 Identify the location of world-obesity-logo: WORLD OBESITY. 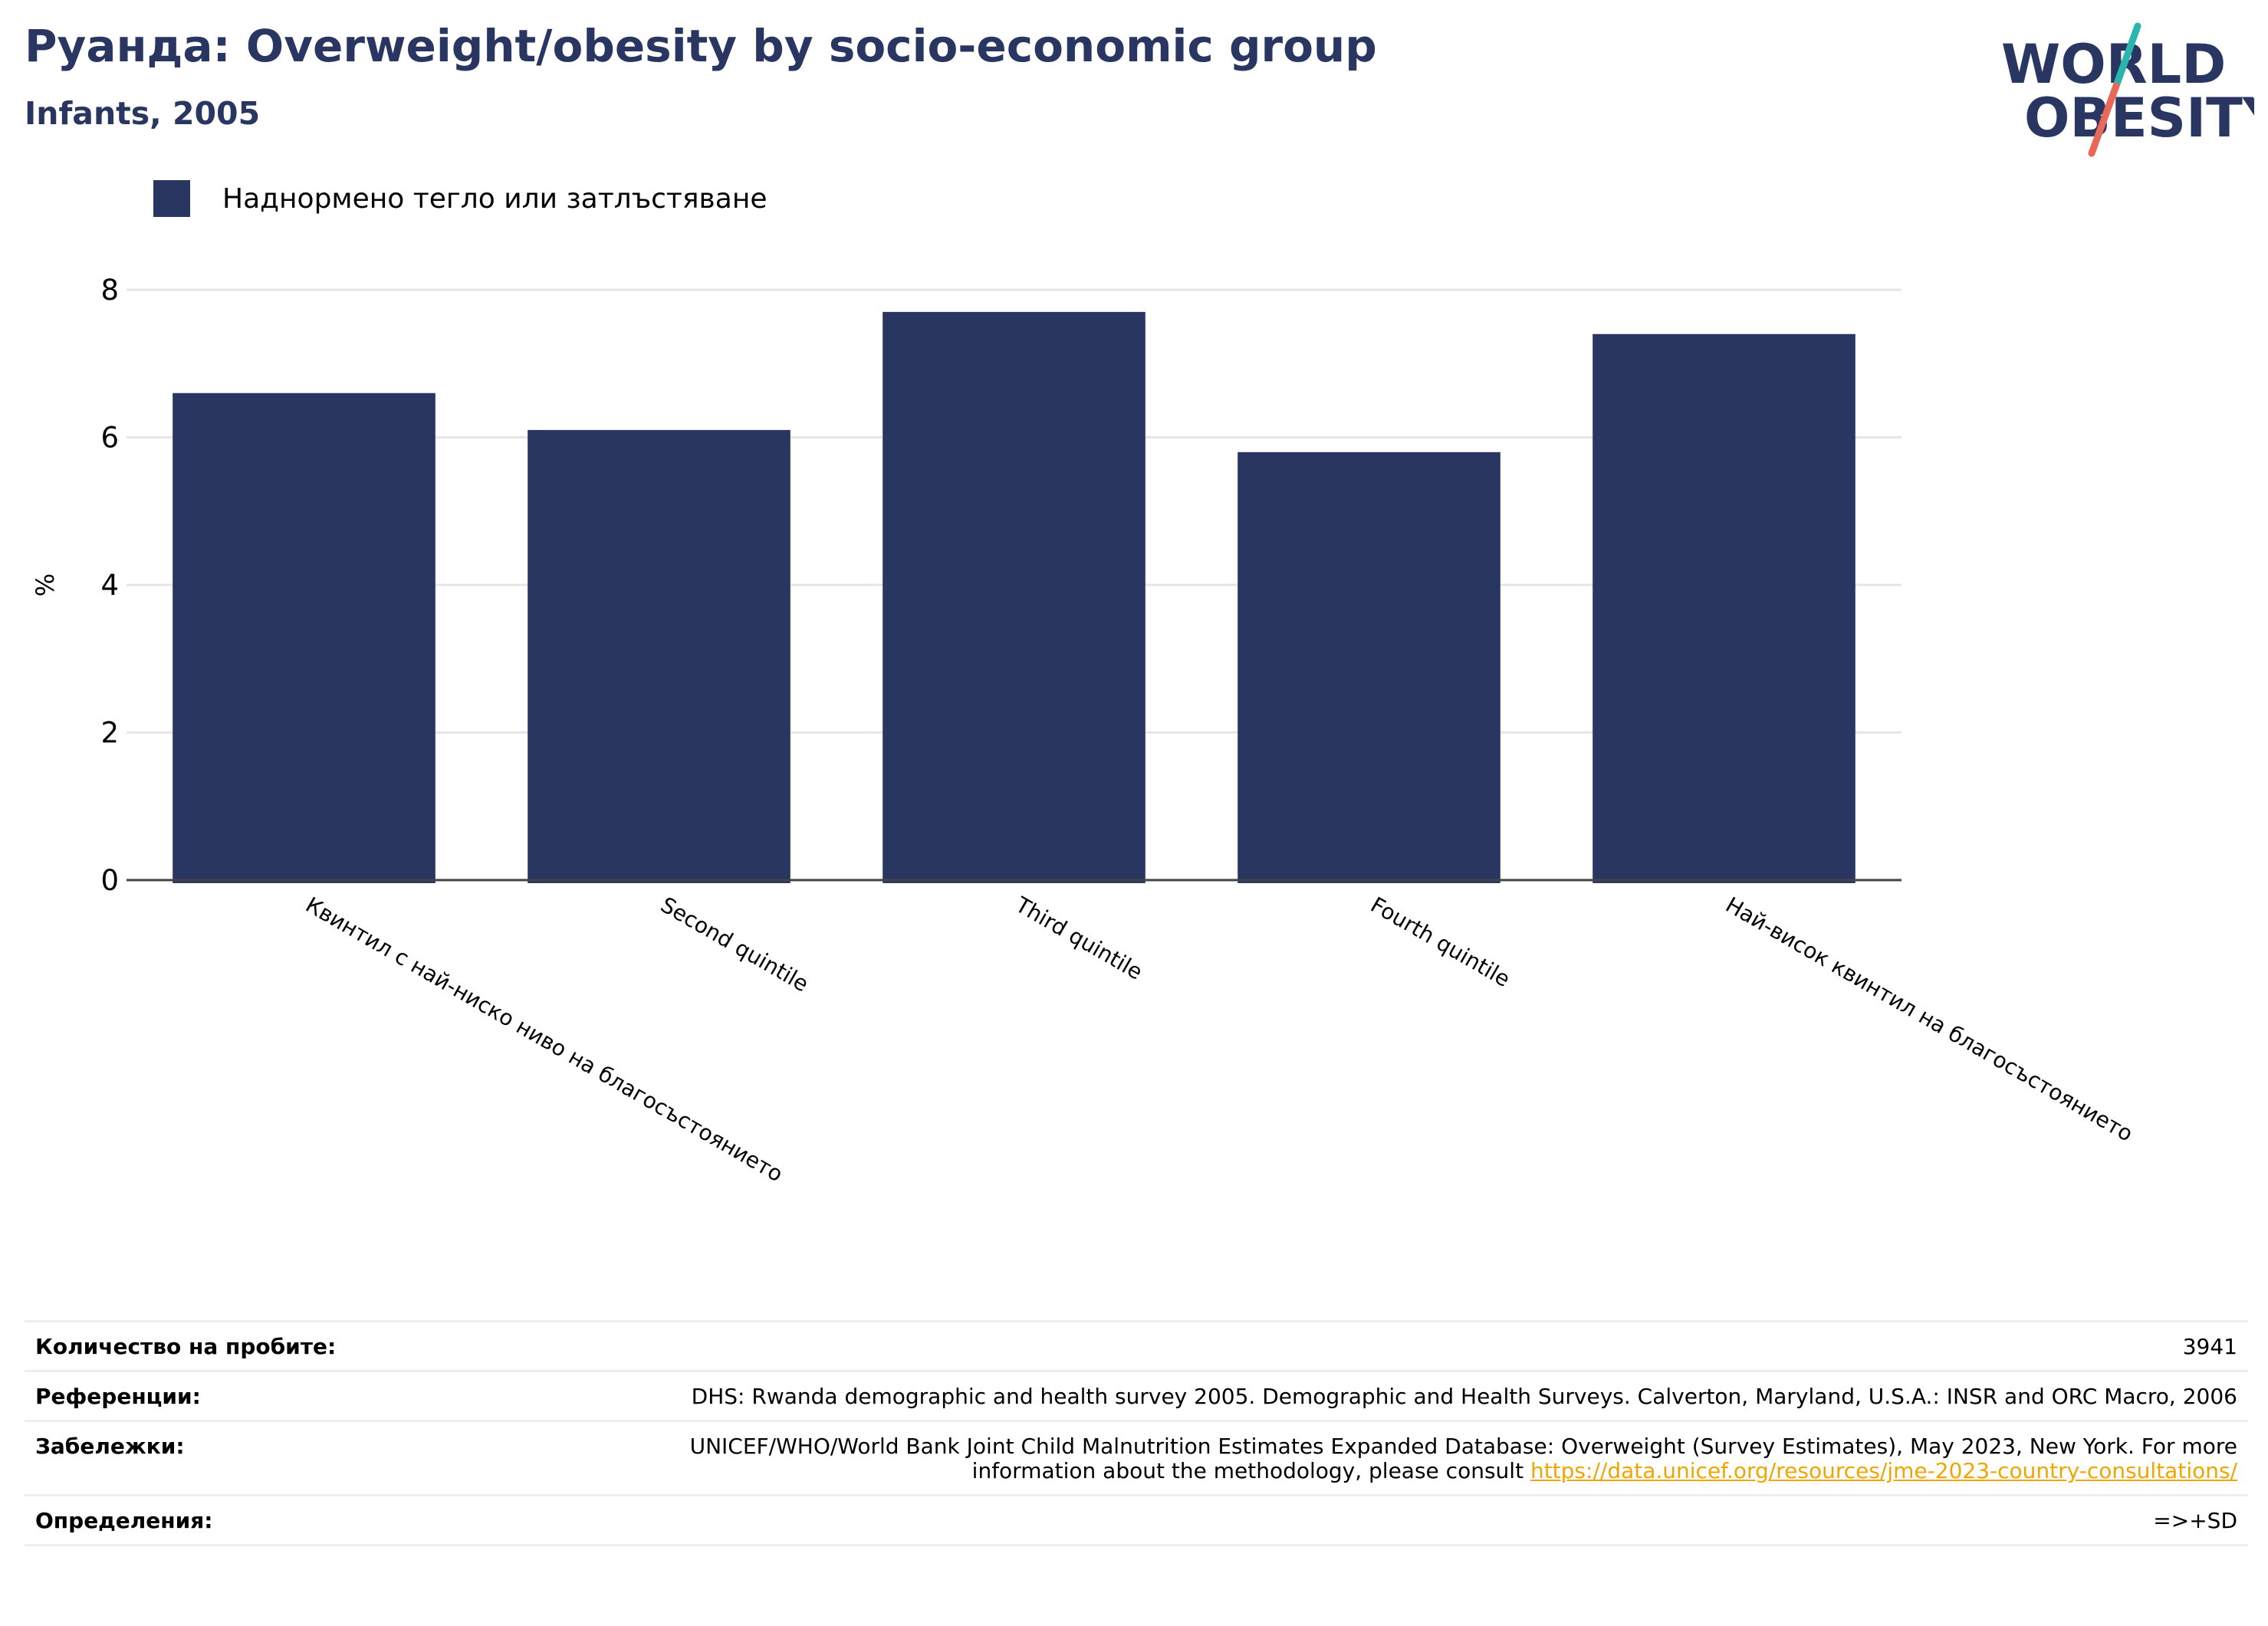
(2127, 90).